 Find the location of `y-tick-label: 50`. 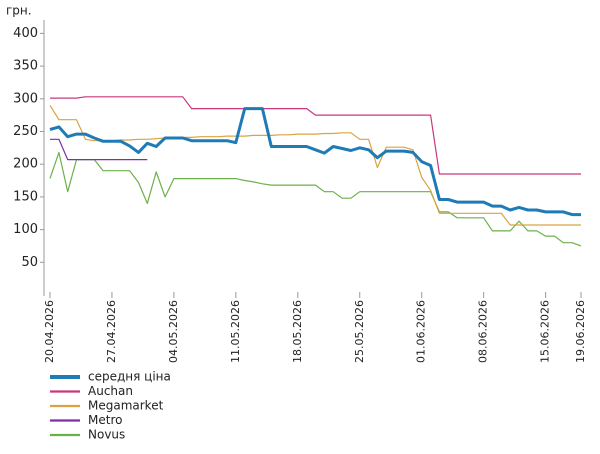

y-tick-label: 50 is located at coordinates (29, 262).